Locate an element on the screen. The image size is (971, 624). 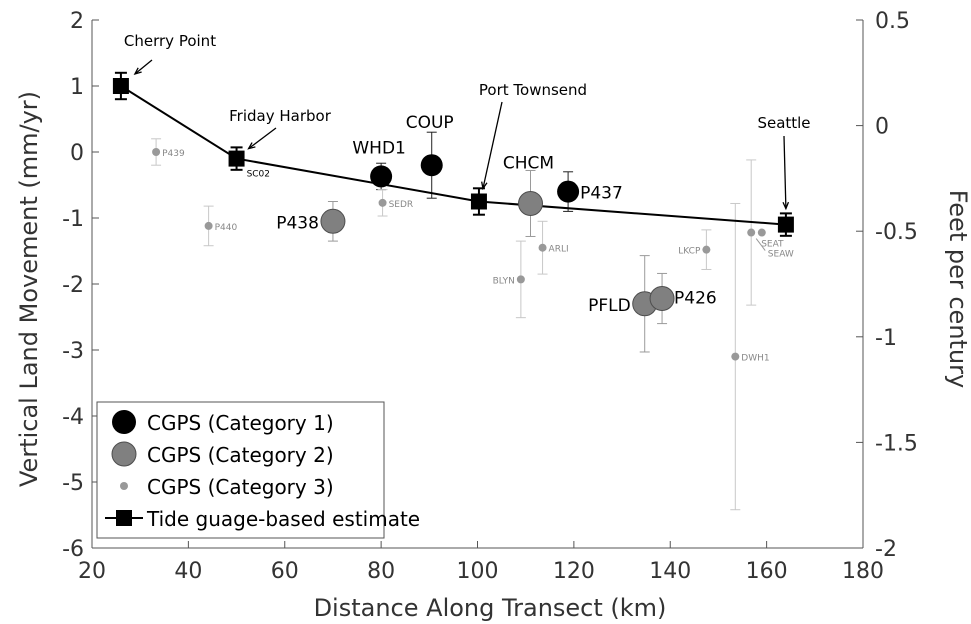
y2-tick-label: -0.5 is located at coordinates (896, 232).